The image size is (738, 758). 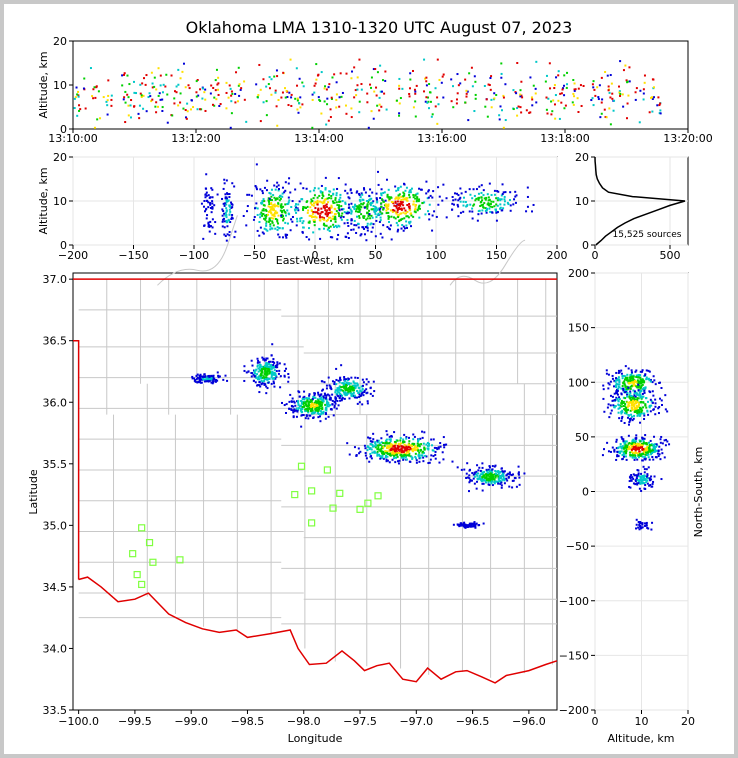 What do you see at coordinates (254, 255) in the screenshot?
I see `x-tick-label: −50` at bounding box center [254, 255].